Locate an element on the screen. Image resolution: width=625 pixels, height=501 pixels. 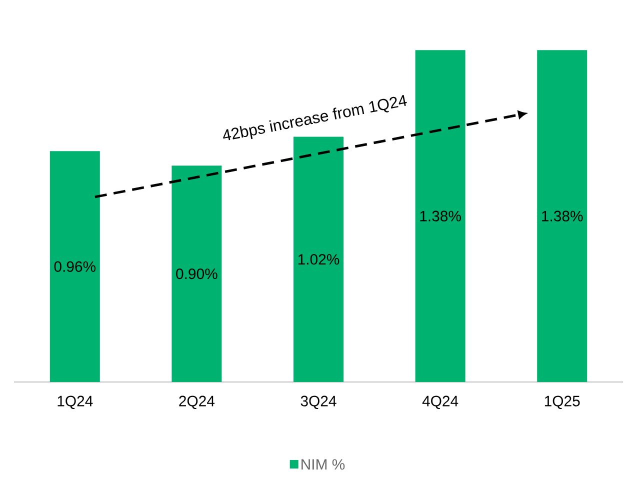
x-tick-label: 1Q24 is located at coordinates (75, 403).